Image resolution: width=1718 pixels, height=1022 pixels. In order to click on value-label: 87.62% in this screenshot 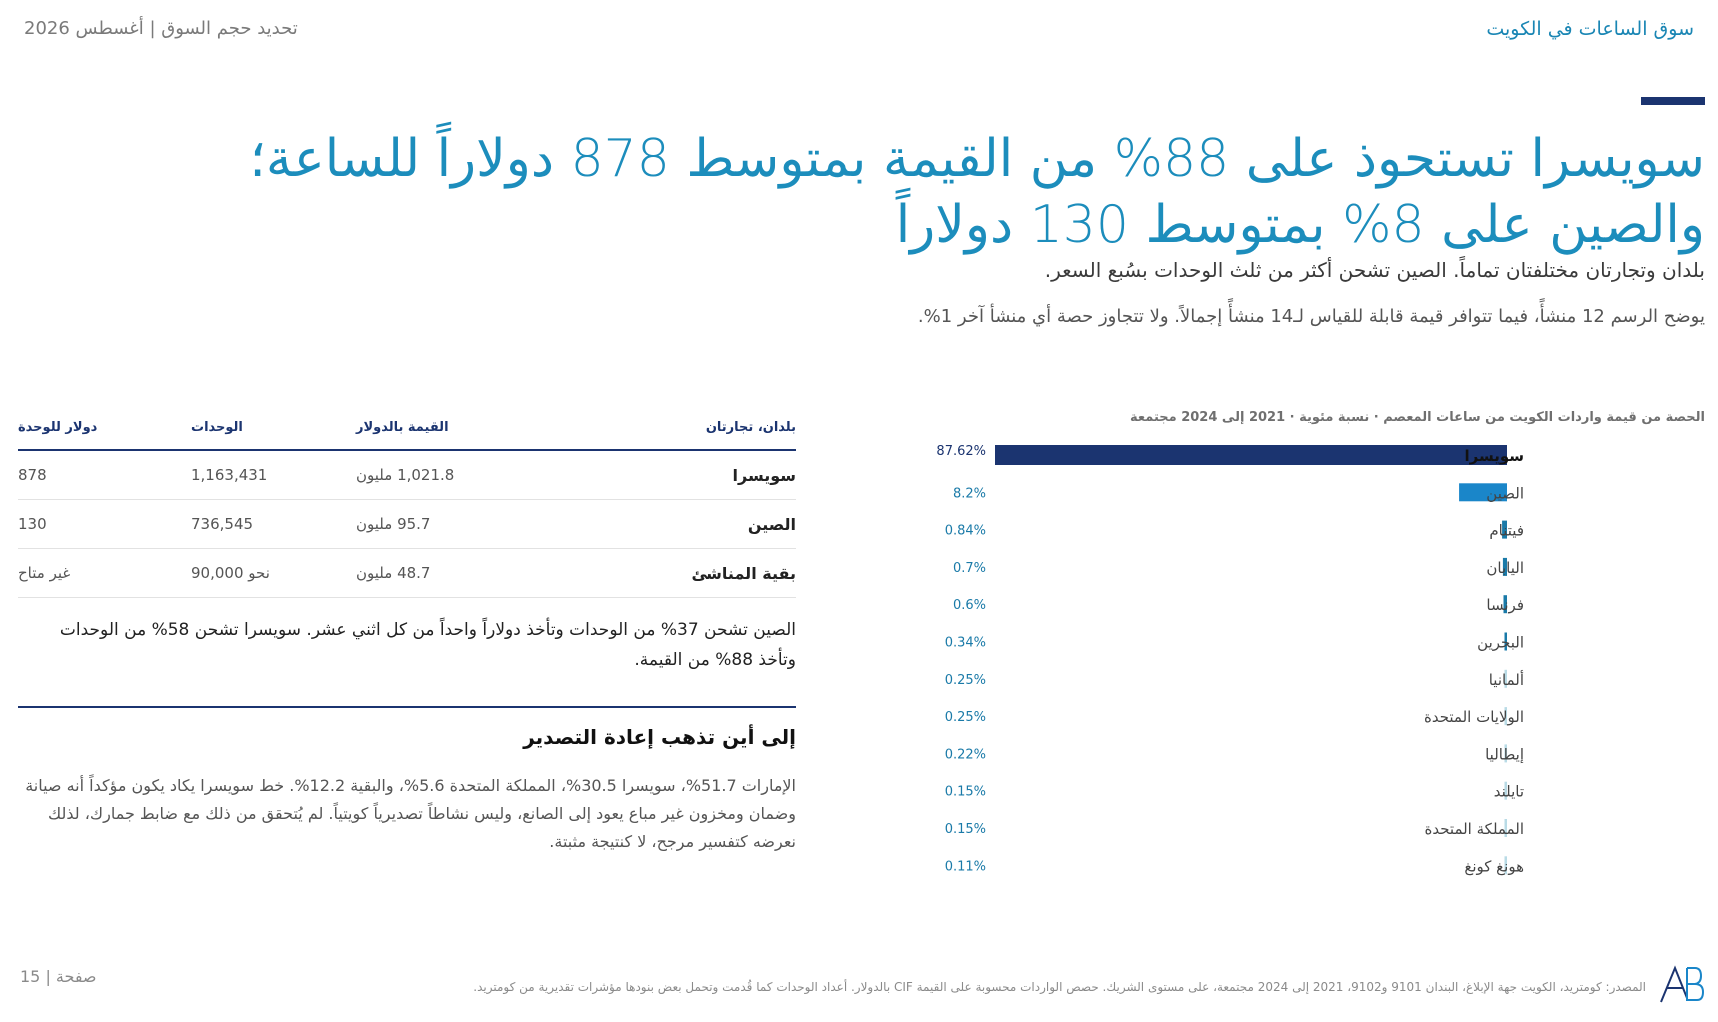, I will do `click(961, 451)`.